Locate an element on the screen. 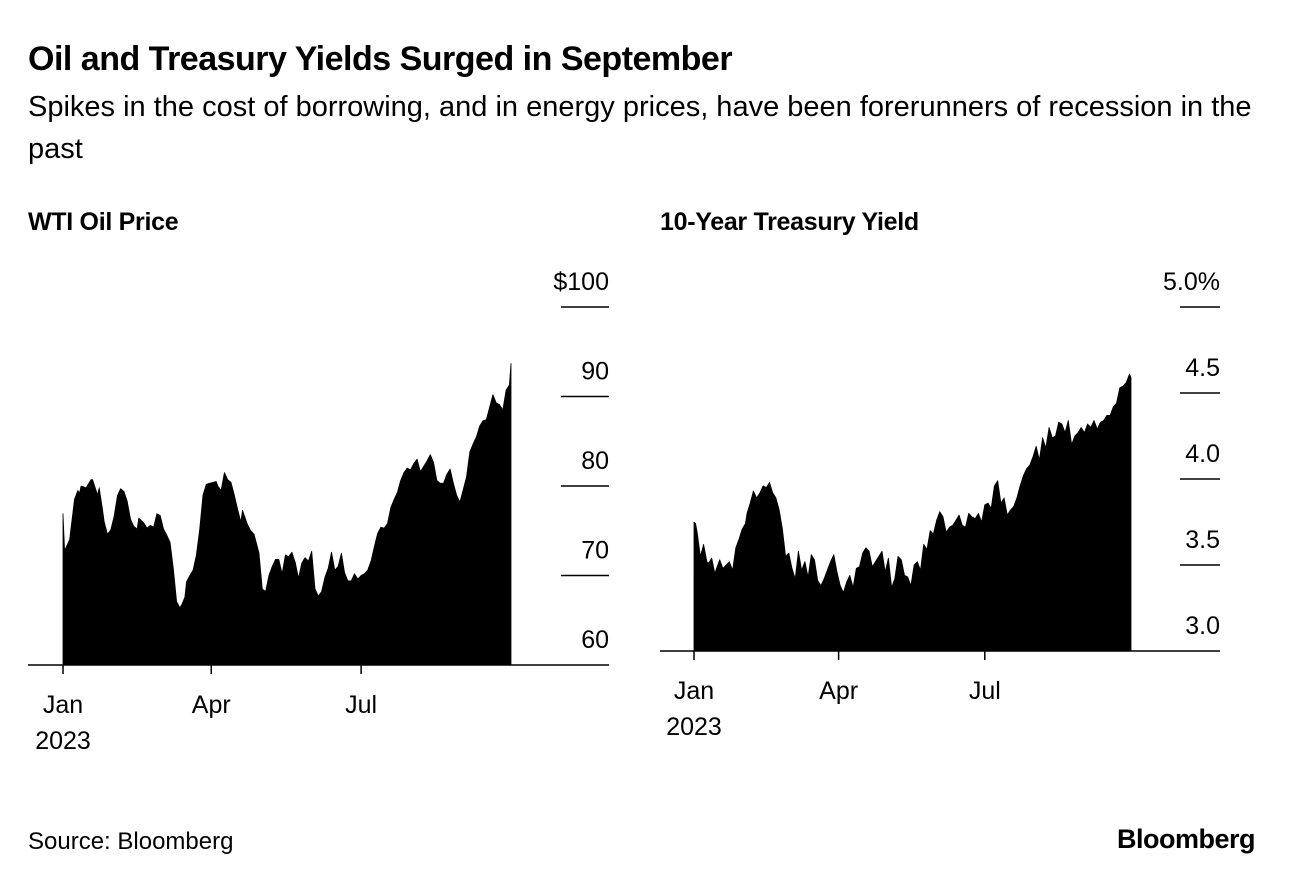 Image resolution: width=1293 pixels, height=886 pixels. y-tick-label: 5.0% is located at coordinates (1191, 282).